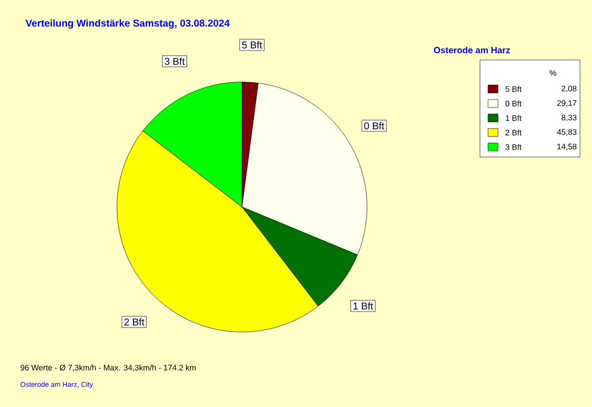 The width and height of the screenshot is (592, 407). What do you see at coordinates (134, 322) in the screenshot?
I see `slice-label: 2 Bft` at bounding box center [134, 322].